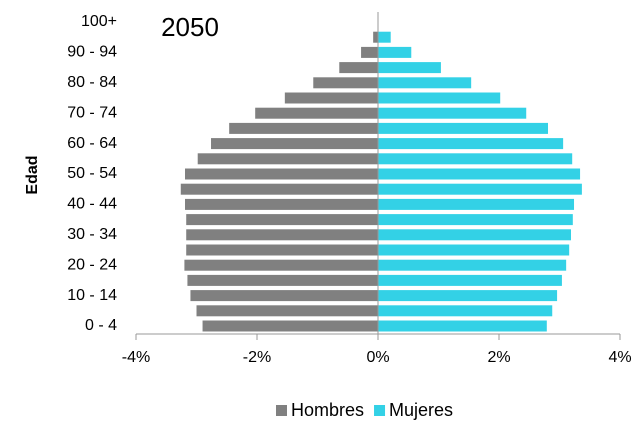  What do you see at coordinates (327, 410) in the screenshot?
I see `legend-label: Hombres` at bounding box center [327, 410].